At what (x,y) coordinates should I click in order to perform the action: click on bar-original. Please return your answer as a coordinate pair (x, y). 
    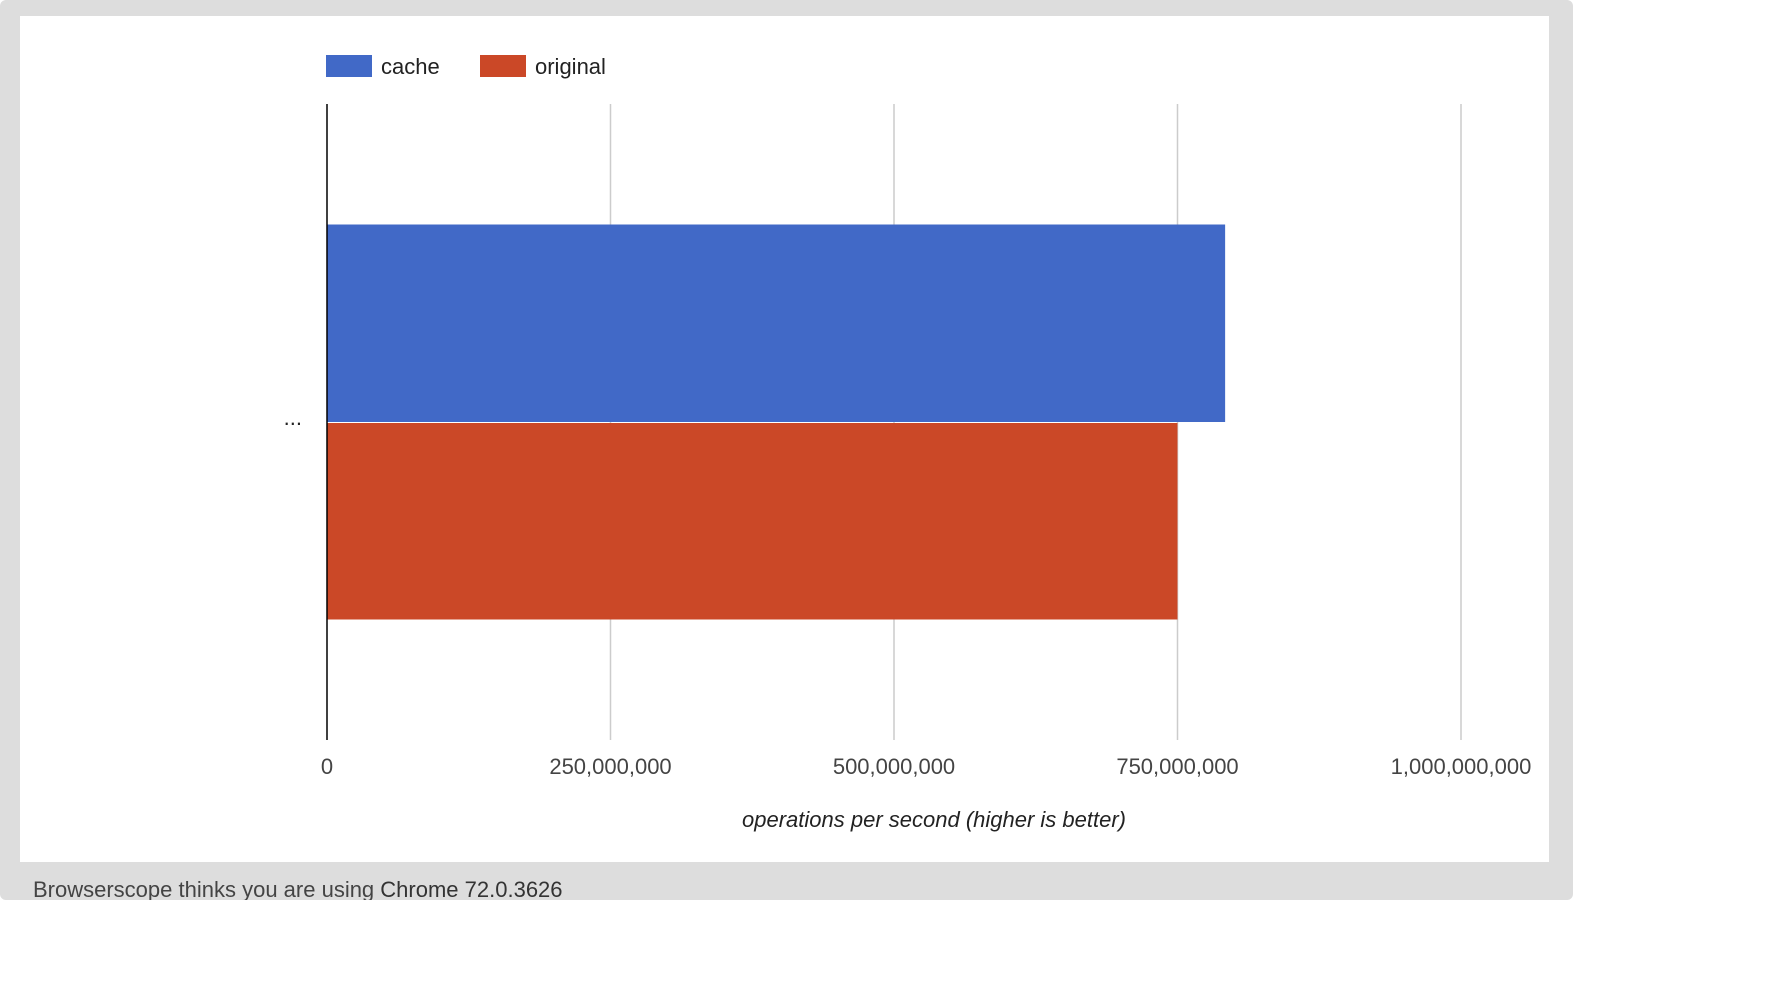
    Looking at the image, I should click on (752, 521).